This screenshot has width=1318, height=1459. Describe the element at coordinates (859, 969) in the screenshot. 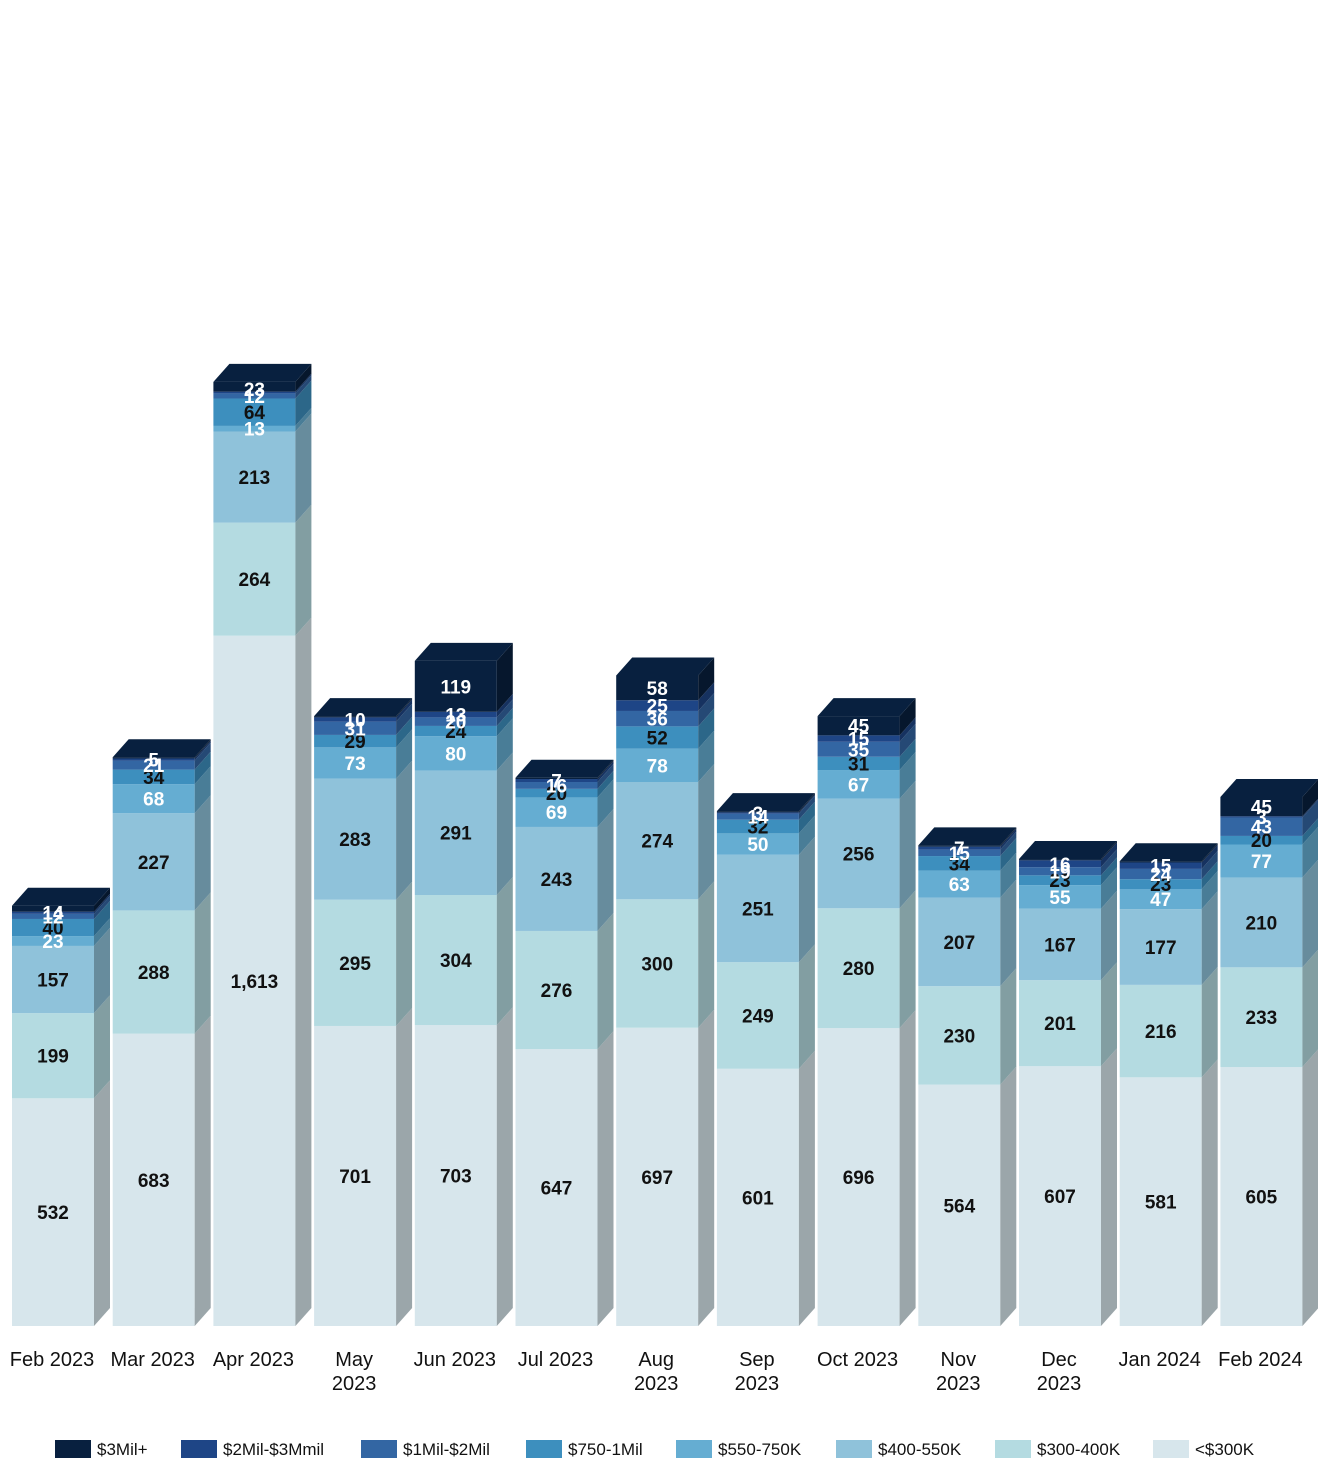

I see `data-label: 280` at that location.